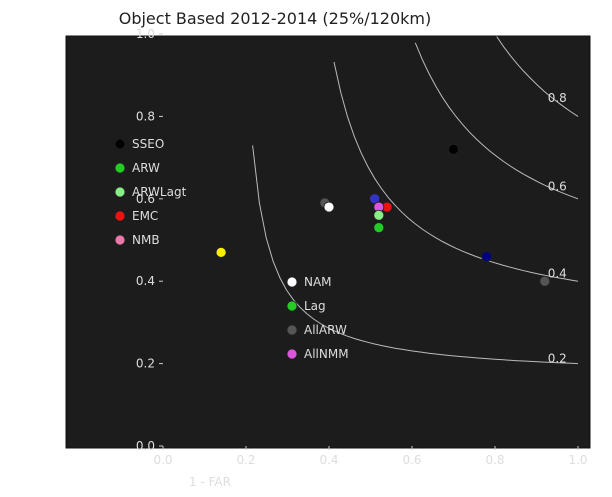 This screenshot has width=612, height=497. I want to click on x-tick-label: 0.0, so click(162, 460).